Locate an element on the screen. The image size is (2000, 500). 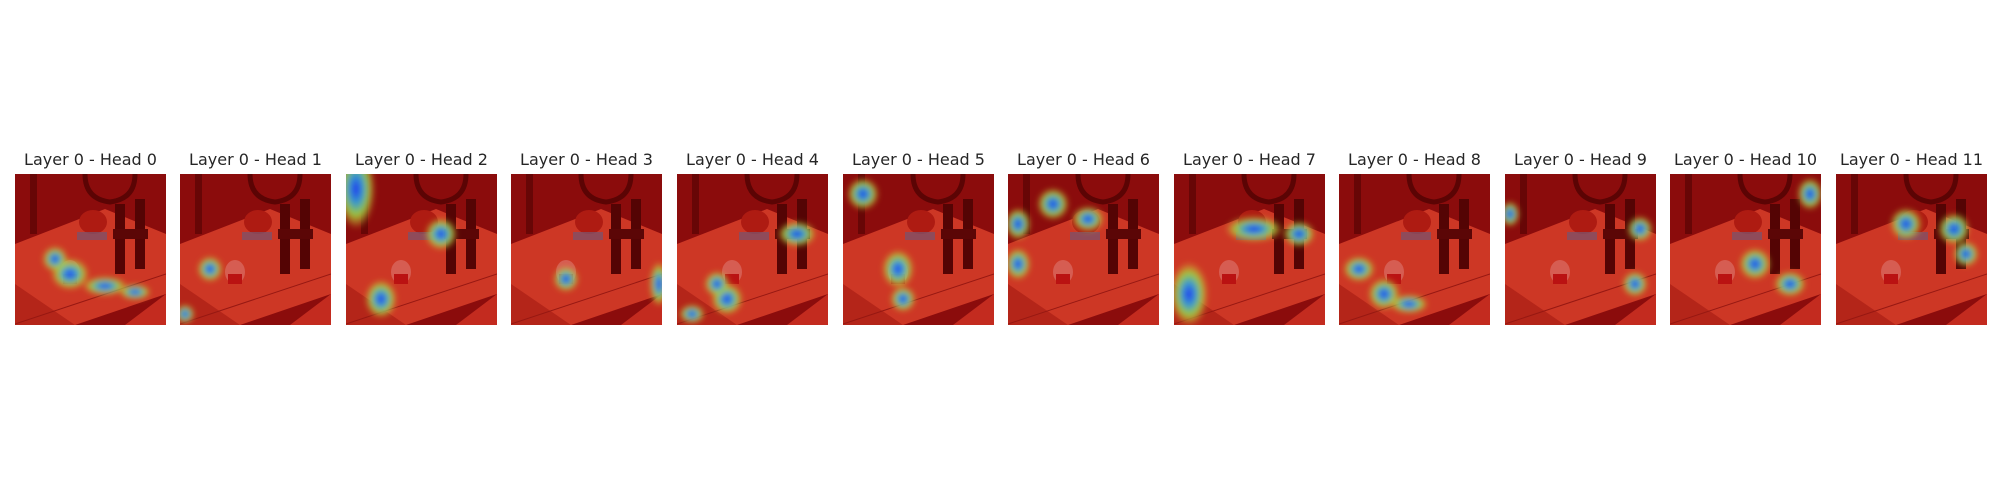
panel-title: Layer 0 - Head 11 is located at coordinates (1911, 159).